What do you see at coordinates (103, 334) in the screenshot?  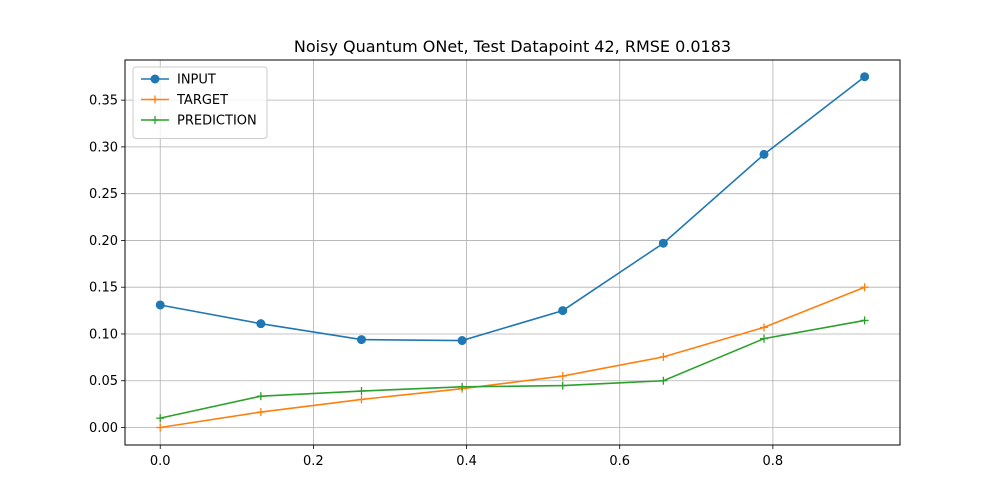 I see `y-tick-label: 0.10` at bounding box center [103, 334].